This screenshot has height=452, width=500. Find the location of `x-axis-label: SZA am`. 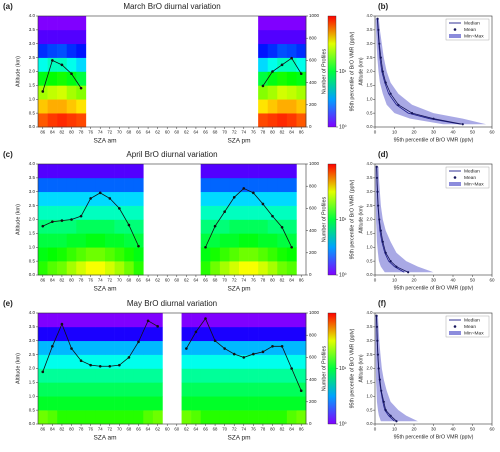

x-axis-label: SZA am is located at coordinates (104, 289).